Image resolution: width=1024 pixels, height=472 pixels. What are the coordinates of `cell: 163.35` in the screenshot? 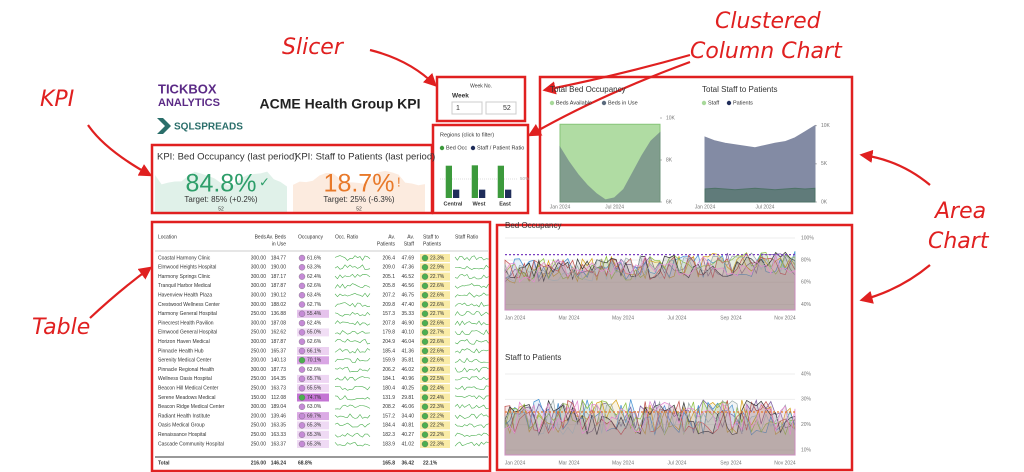 It's located at (279, 426).